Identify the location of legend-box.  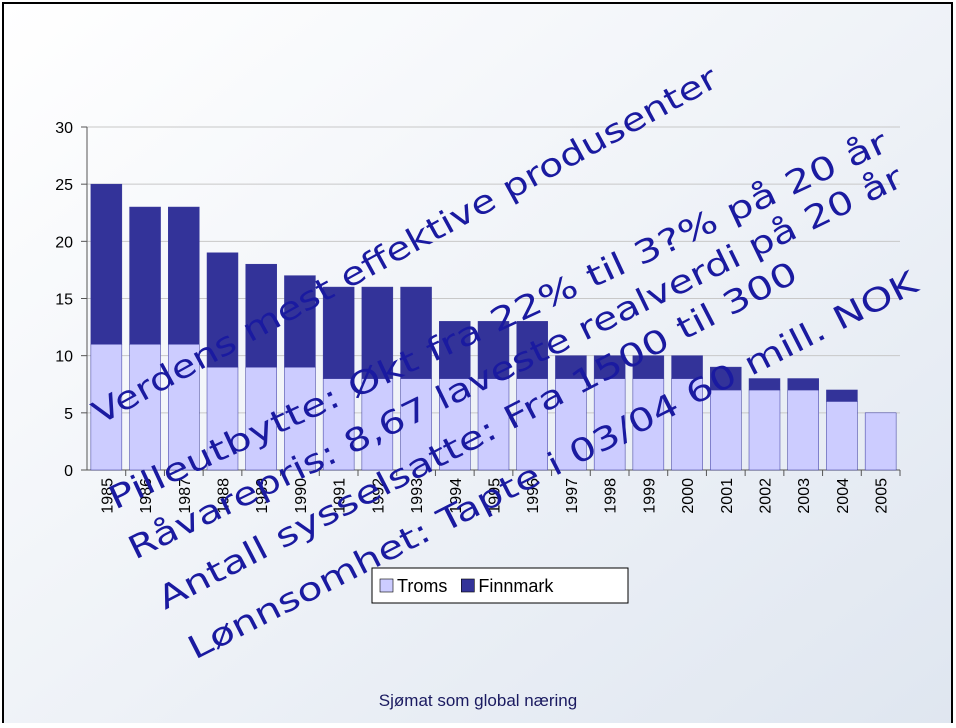
(500, 585).